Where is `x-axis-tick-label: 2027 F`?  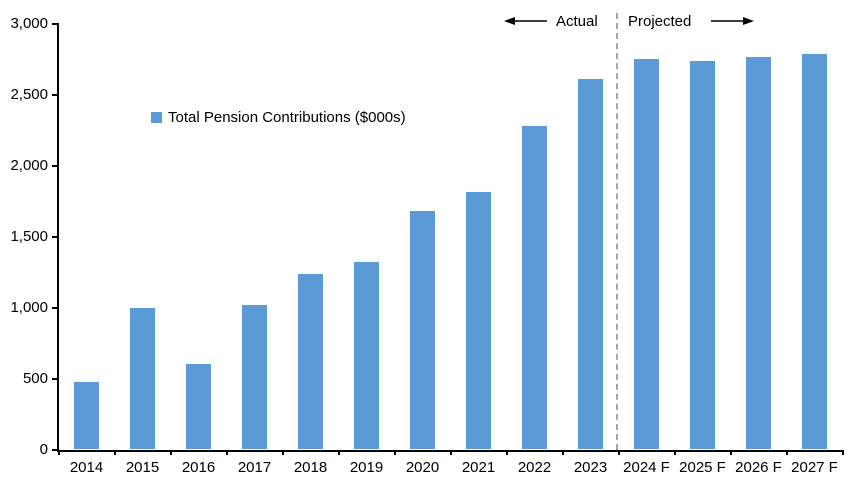 x-axis-tick-label: 2027 F is located at coordinates (814, 467).